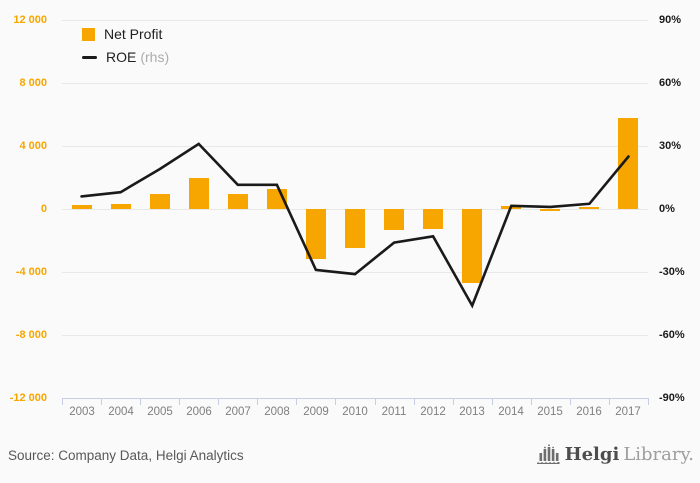  I want to click on net-profit-bar-2004, so click(121, 206).